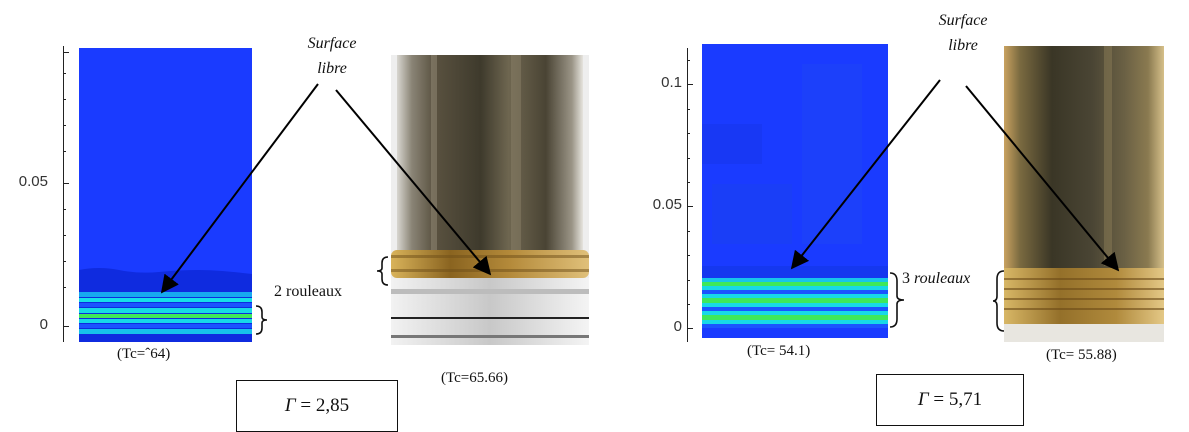 The width and height of the screenshot is (1189, 432). What do you see at coordinates (474, 378) in the screenshot?
I see `left-photo-caption: (Tc=65.66)` at bounding box center [474, 378].